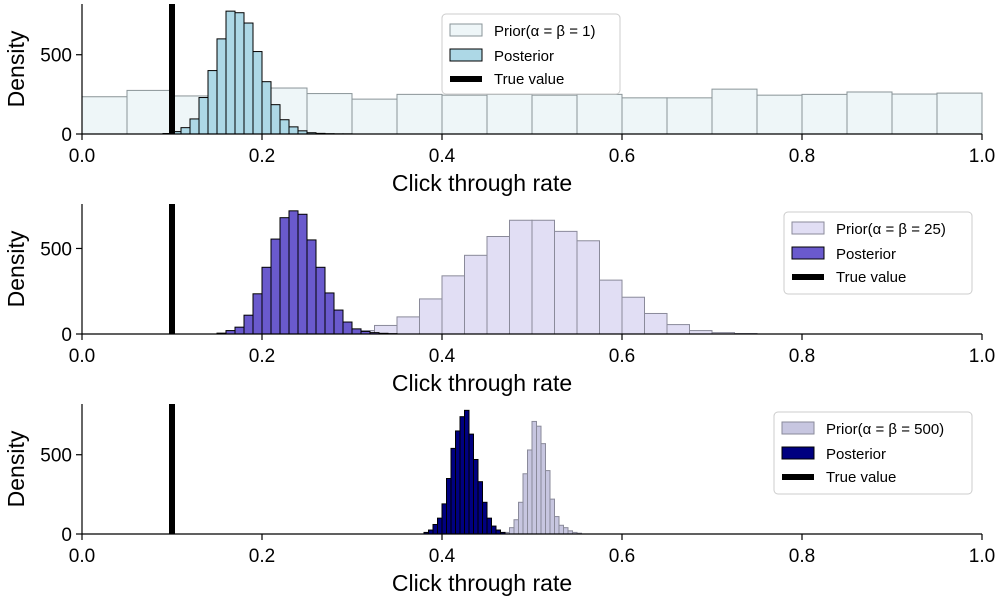  What do you see at coordinates (982, 156) in the screenshot?
I see `x-tick-label: 1.0` at bounding box center [982, 156].